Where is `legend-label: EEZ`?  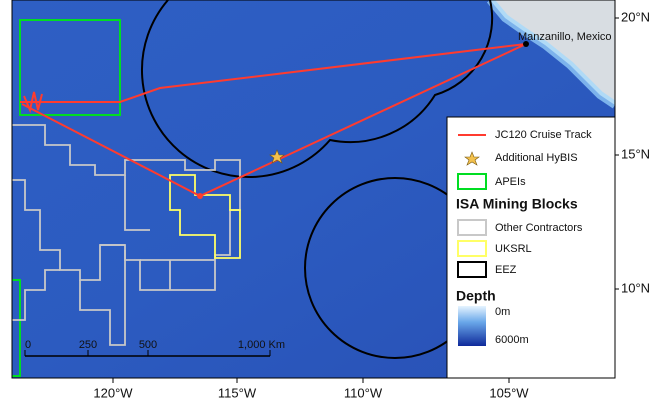 legend-label: EEZ is located at coordinates (506, 270).